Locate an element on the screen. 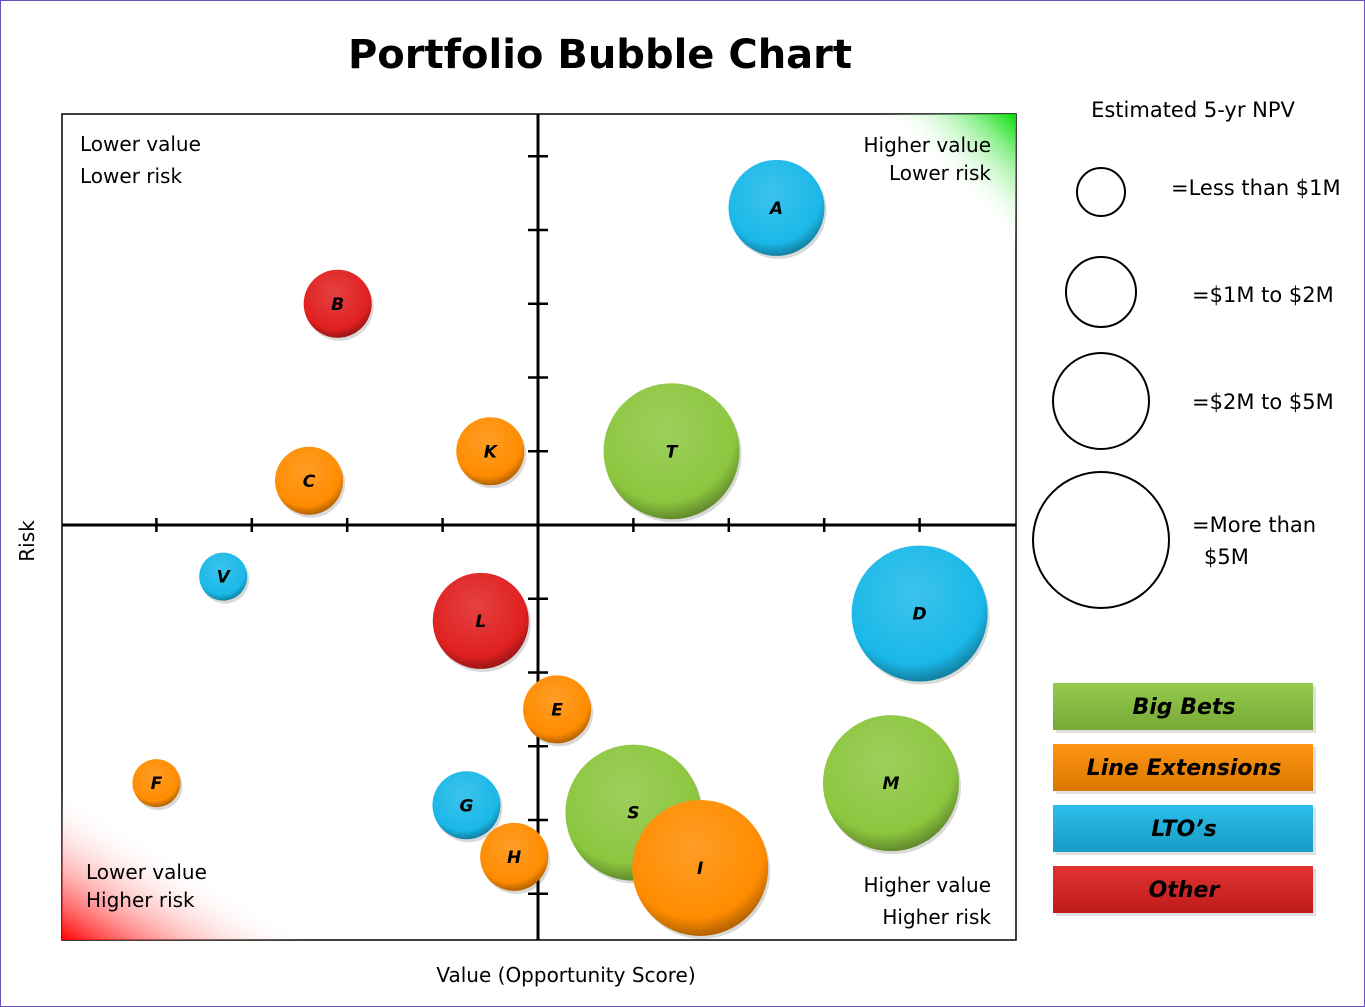 The image size is (1365, 1007). bubble-F: F is located at coordinates (157, 785).